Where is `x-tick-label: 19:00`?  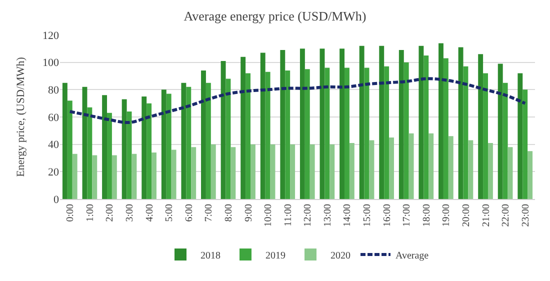 x-tick-label: 19:00 is located at coordinates (446, 215).